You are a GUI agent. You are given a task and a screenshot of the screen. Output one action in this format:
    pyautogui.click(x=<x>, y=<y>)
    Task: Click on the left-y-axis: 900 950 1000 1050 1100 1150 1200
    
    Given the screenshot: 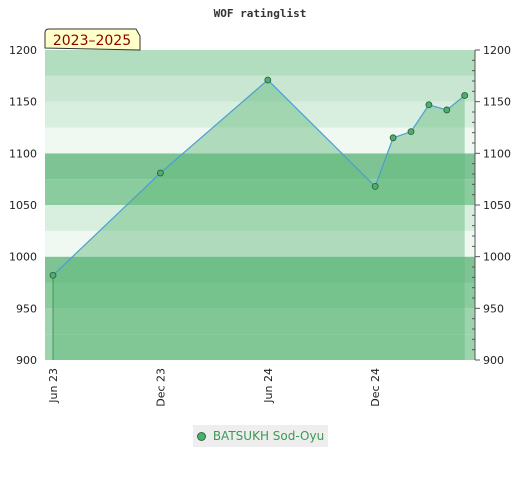 What is the action you would take?
    pyautogui.click(x=23, y=205)
    